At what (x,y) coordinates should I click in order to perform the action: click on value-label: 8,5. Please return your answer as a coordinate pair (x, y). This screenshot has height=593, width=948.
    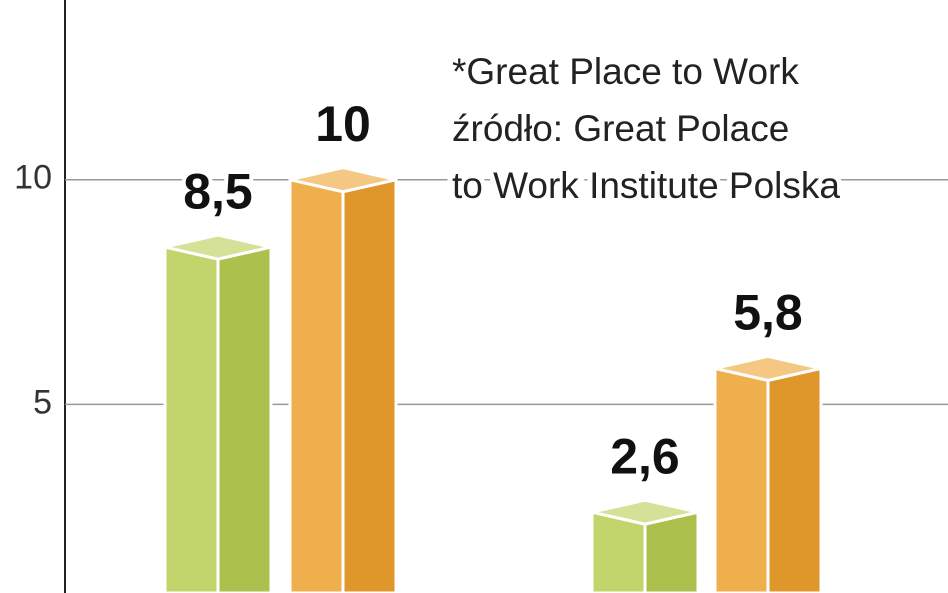
    Looking at the image, I should click on (218, 191).